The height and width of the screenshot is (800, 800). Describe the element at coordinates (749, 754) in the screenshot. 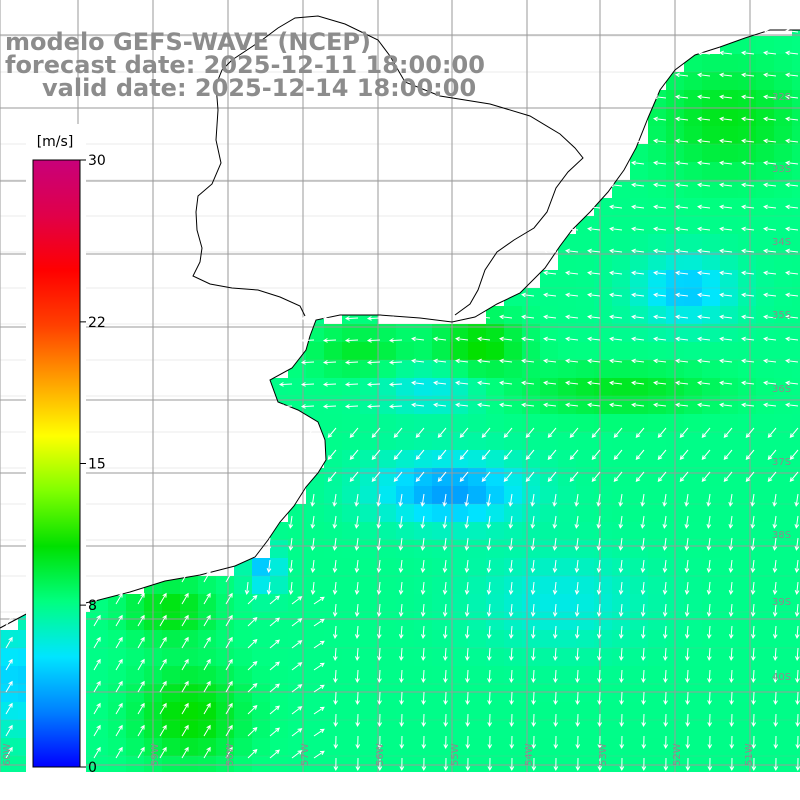

I see `lon-label: 51W` at that location.